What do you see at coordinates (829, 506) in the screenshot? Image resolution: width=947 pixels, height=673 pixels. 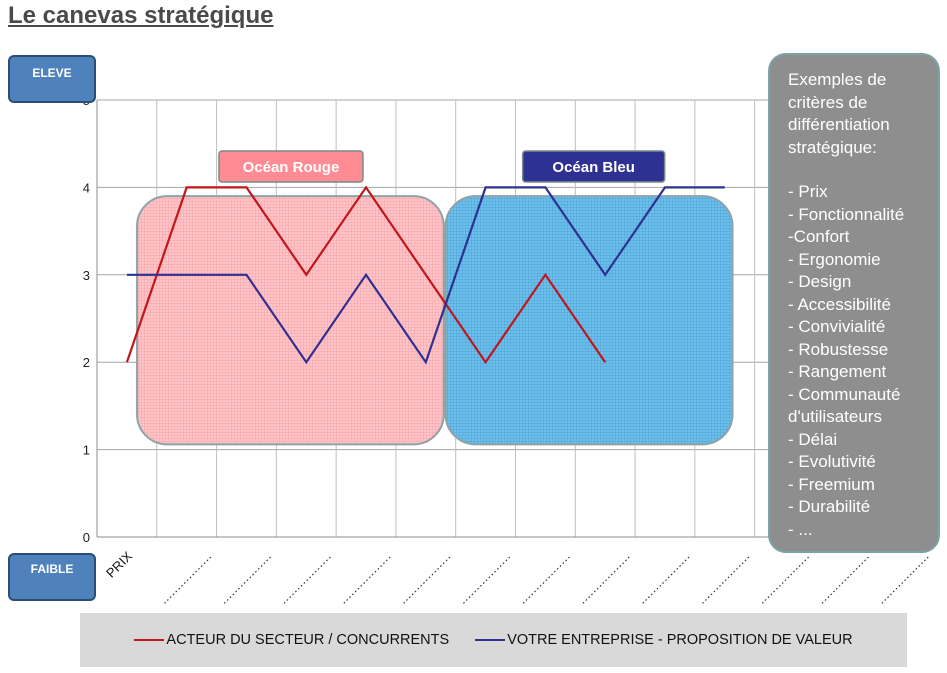 I see `criteria-item: - Durabilité` at bounding box center [829, 506].